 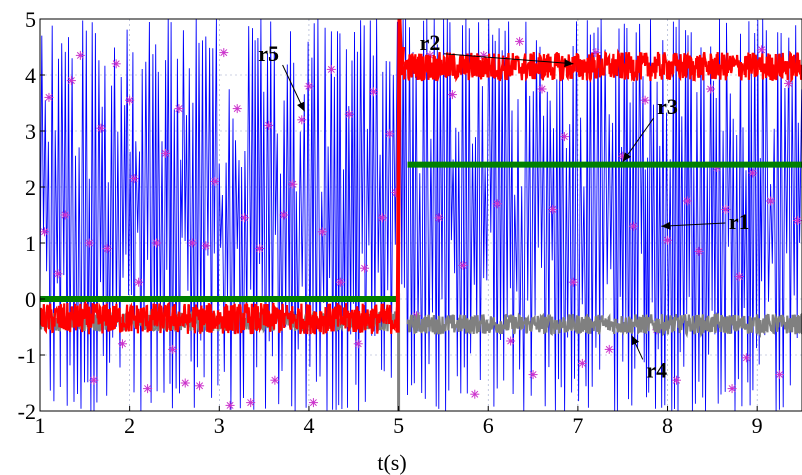 I want to click on annotation-r2: r2, so click(x=430, y=42).